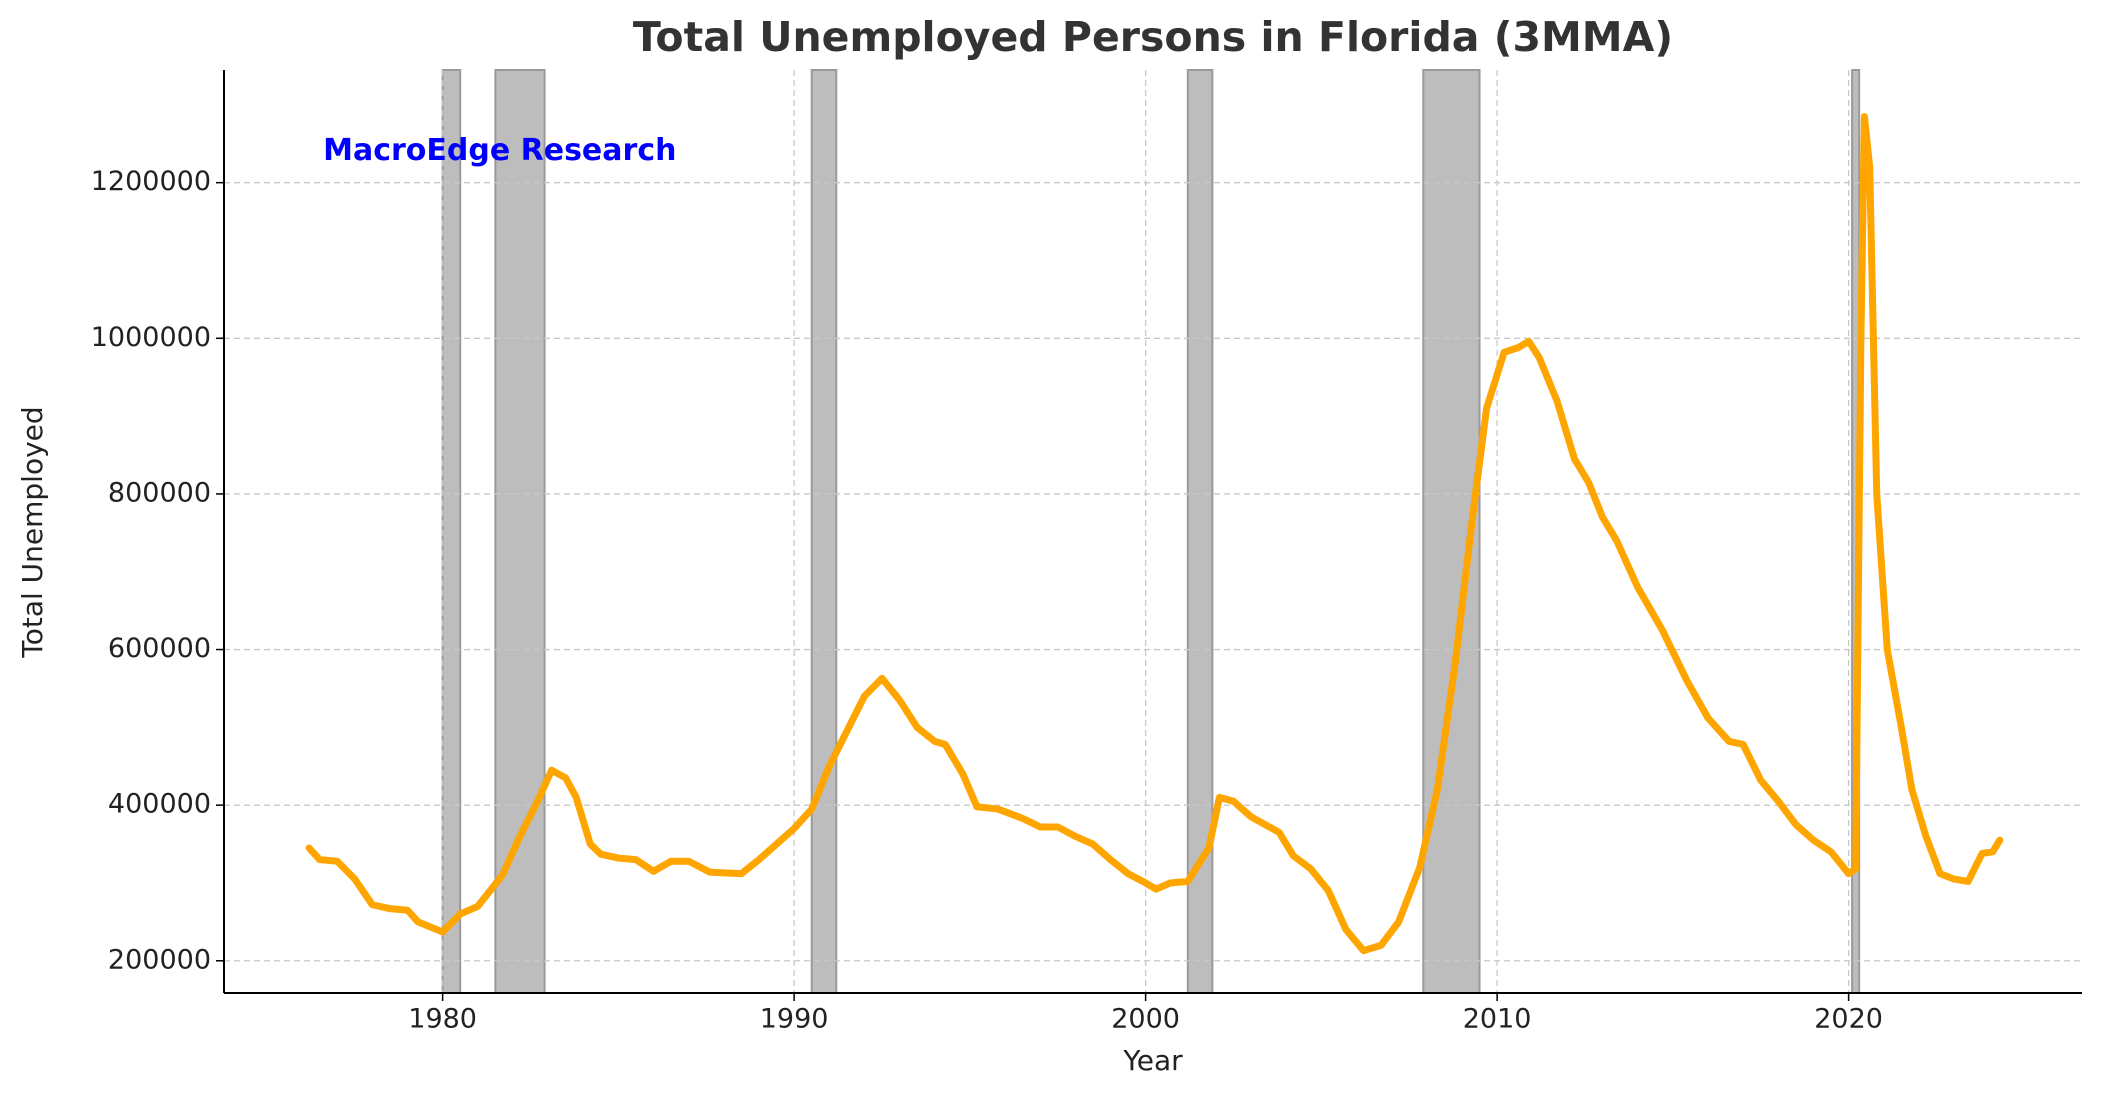 This screenshot has height=1101, width=2102. Describe the element at coordinates (159, 959) in the screenshot. I see `y-tick-label: 200000` at that location.